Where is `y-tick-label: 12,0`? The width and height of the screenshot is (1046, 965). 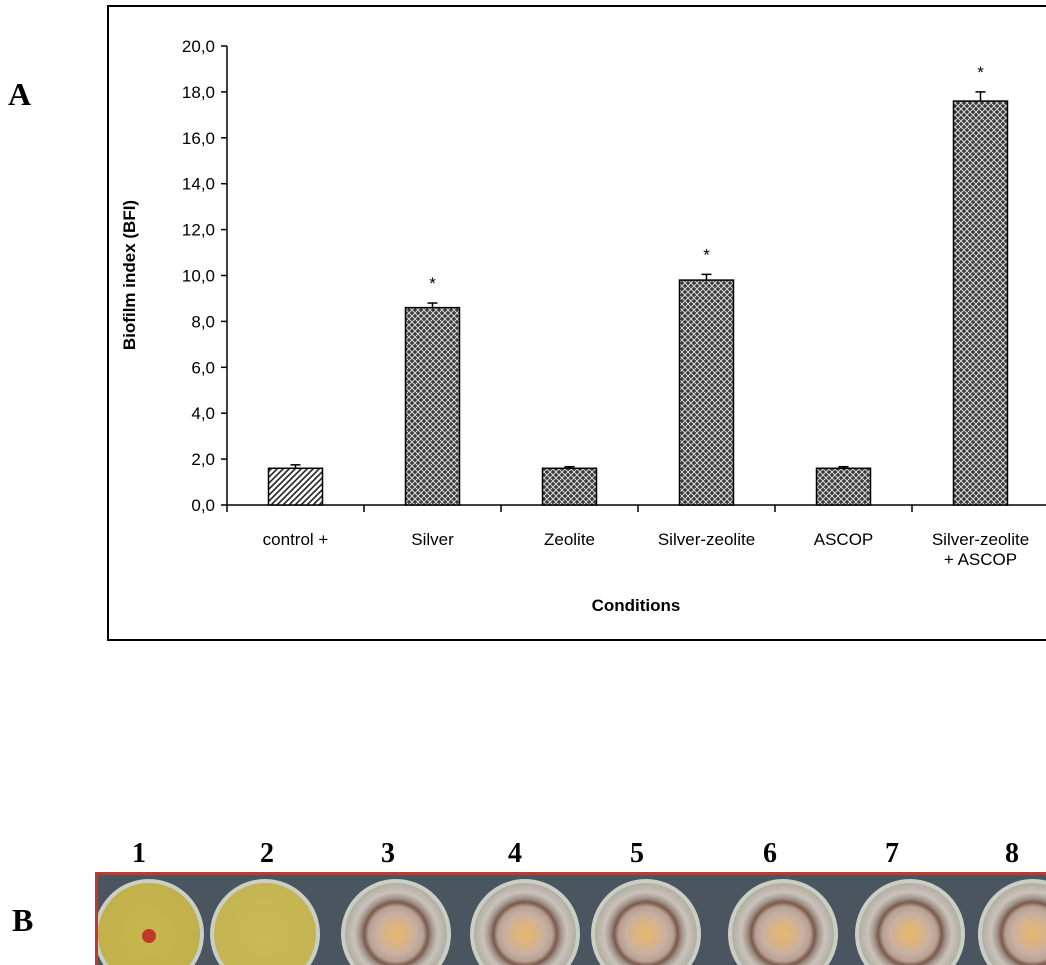 y-tick-label: 12,0 is located at coordinates (198, 230).